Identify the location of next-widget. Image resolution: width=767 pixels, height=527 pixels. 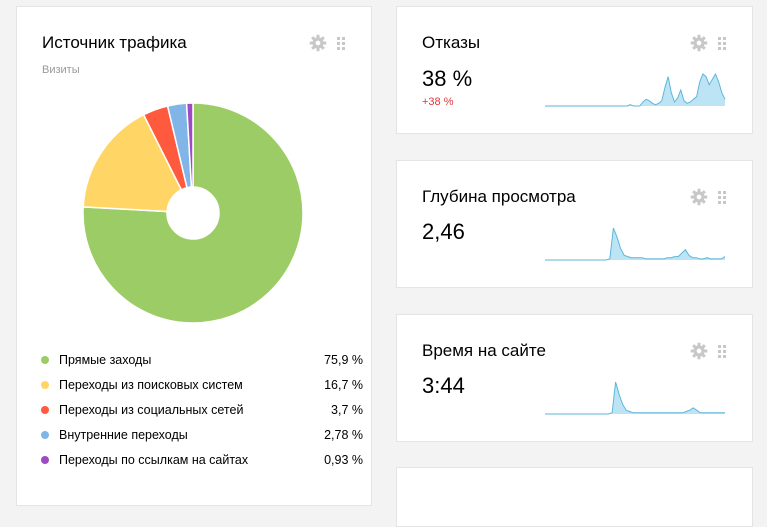
(574, 497).